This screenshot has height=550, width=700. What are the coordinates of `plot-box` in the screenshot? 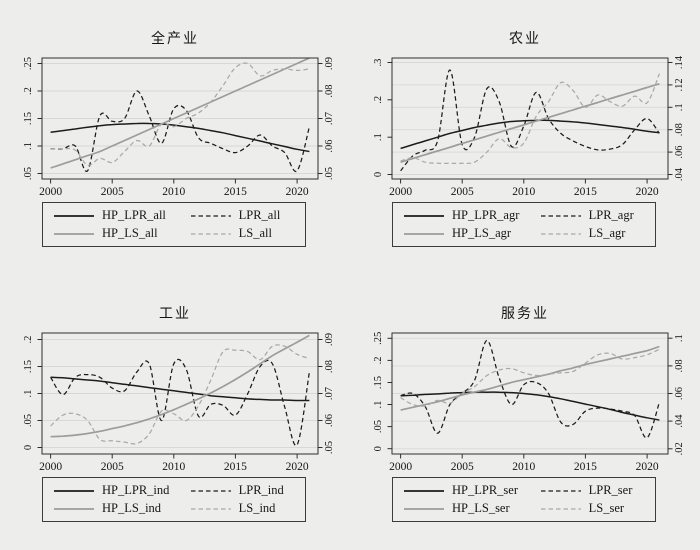 It's located at (530, 118).